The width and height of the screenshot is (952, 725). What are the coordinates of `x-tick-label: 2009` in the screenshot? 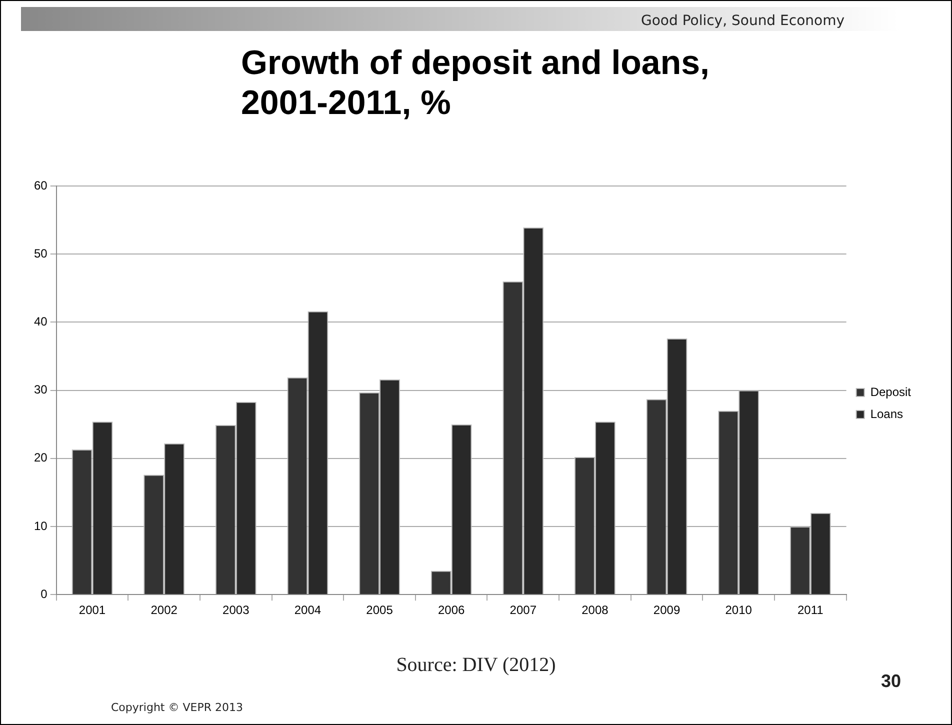 It's located at (666, 610).